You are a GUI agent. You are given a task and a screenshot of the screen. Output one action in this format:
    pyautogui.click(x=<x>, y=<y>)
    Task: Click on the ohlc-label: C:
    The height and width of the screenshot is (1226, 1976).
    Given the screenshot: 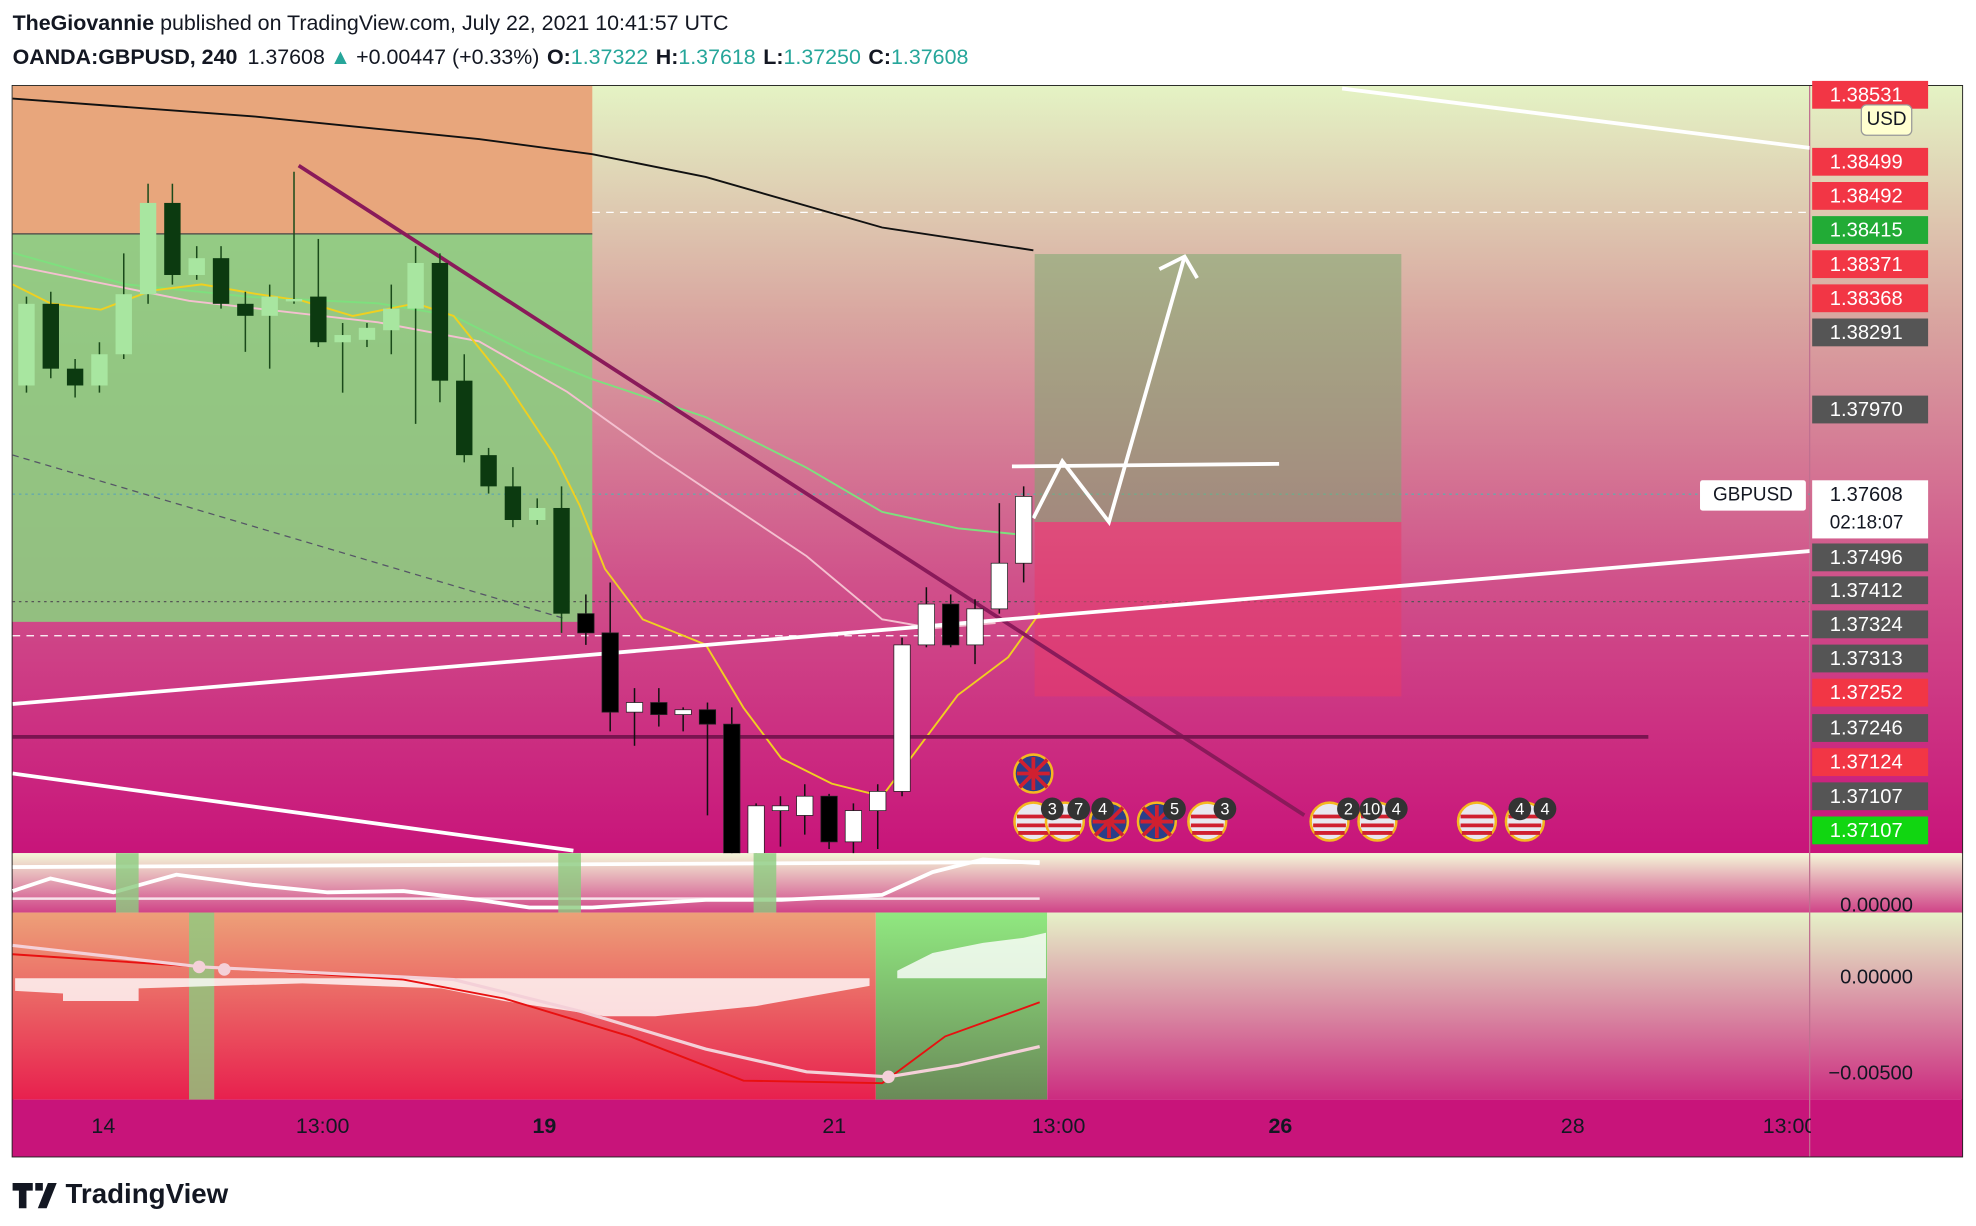 What is the action you would take?
    pyautogui.click(x=879, y=57)
    